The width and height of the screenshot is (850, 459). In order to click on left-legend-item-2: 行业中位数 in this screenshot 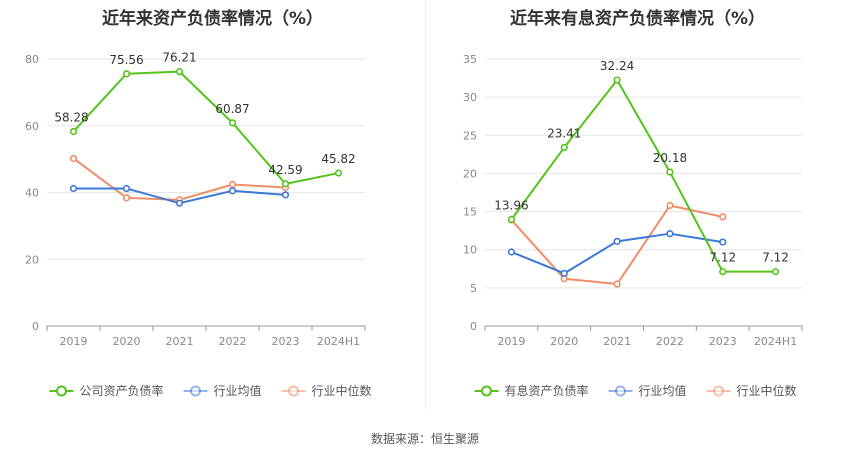, I will do `click(326, 390)`.